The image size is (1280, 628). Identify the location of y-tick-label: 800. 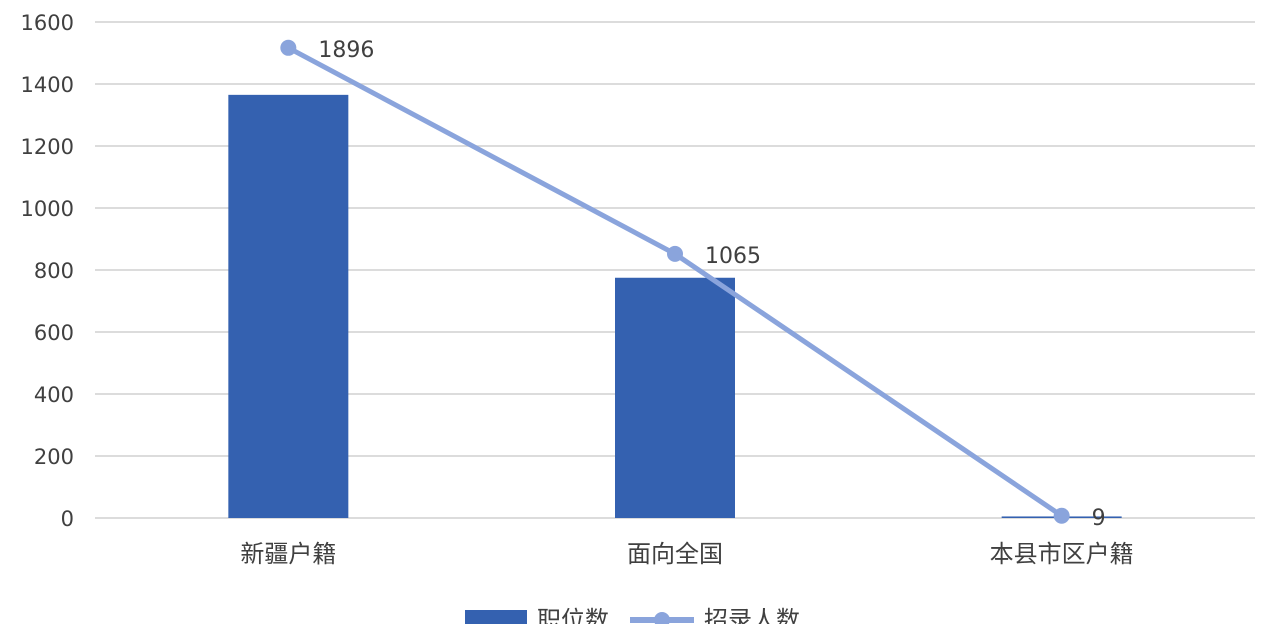
(54, 271).